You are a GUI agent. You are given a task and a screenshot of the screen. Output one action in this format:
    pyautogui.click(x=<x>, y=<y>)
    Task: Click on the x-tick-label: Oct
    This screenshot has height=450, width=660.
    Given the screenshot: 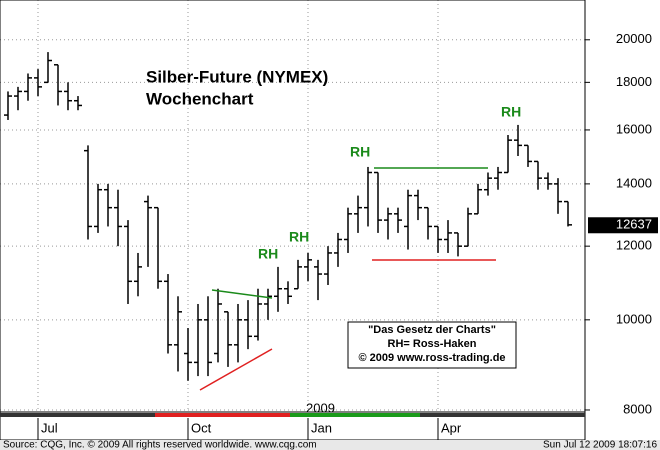 What is the action you would take?
    pyautogui.click(x=201, y=427)
    